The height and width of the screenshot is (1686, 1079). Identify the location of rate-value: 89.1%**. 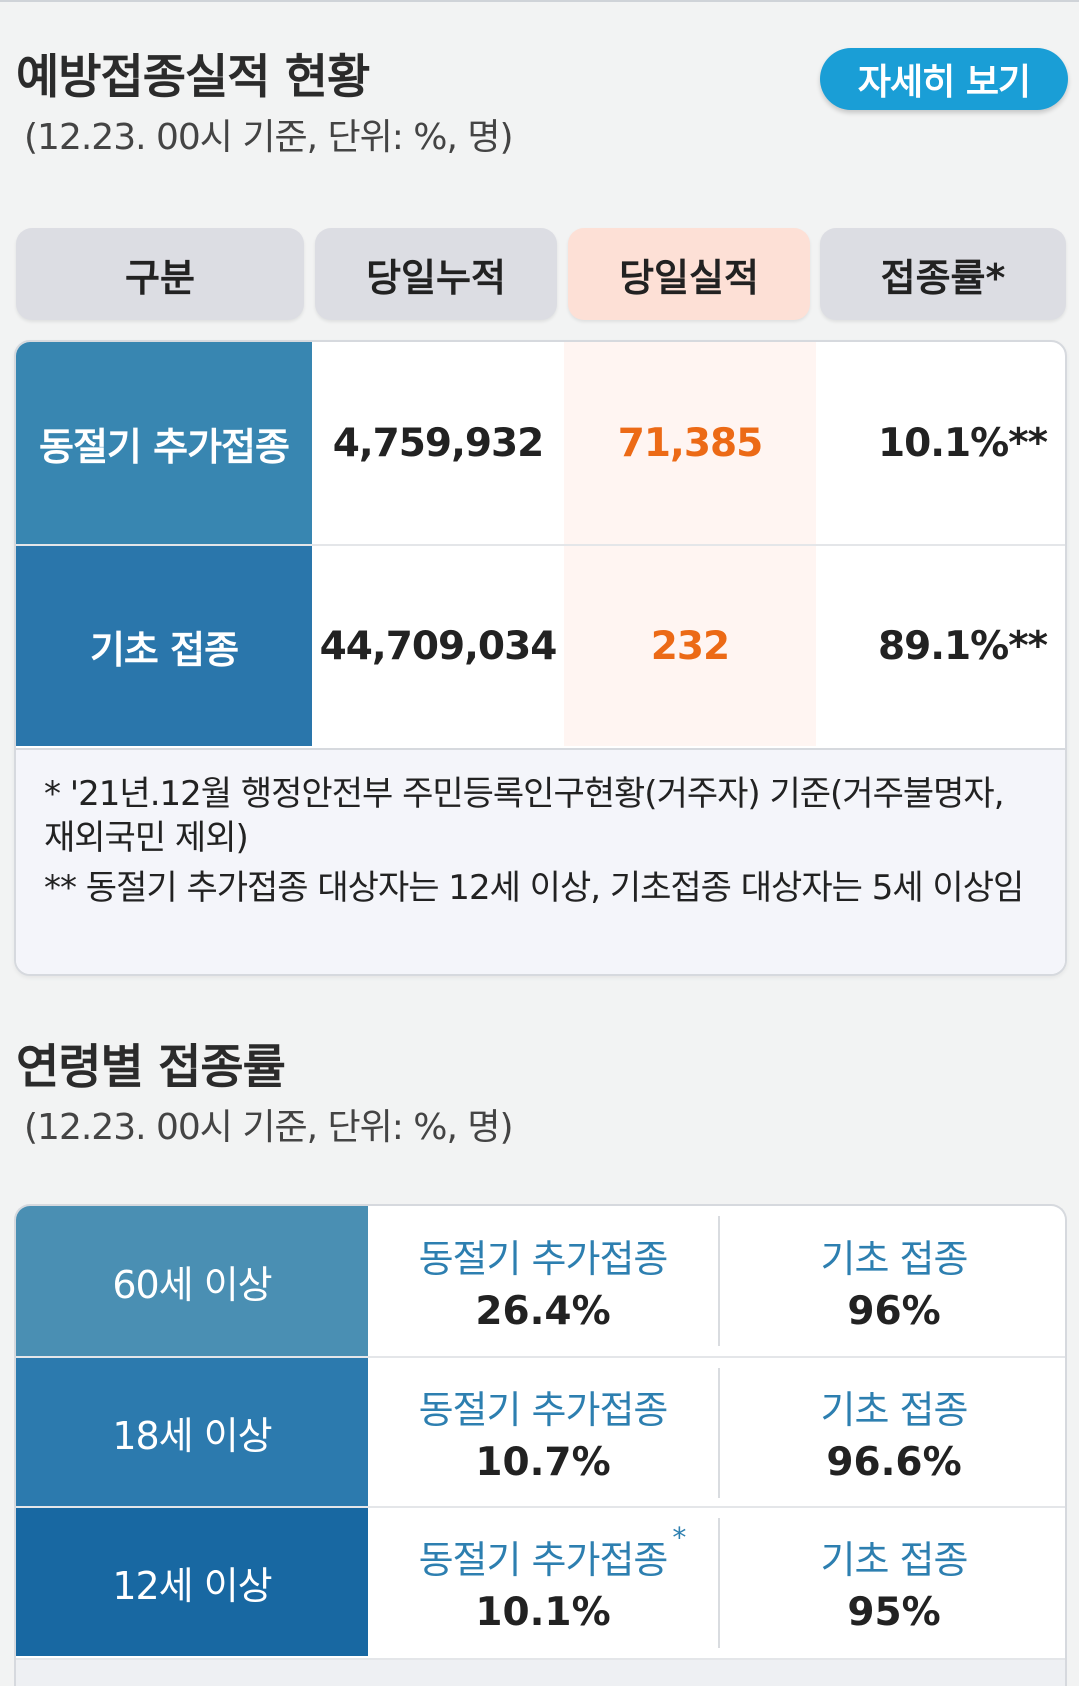
(962, 646).